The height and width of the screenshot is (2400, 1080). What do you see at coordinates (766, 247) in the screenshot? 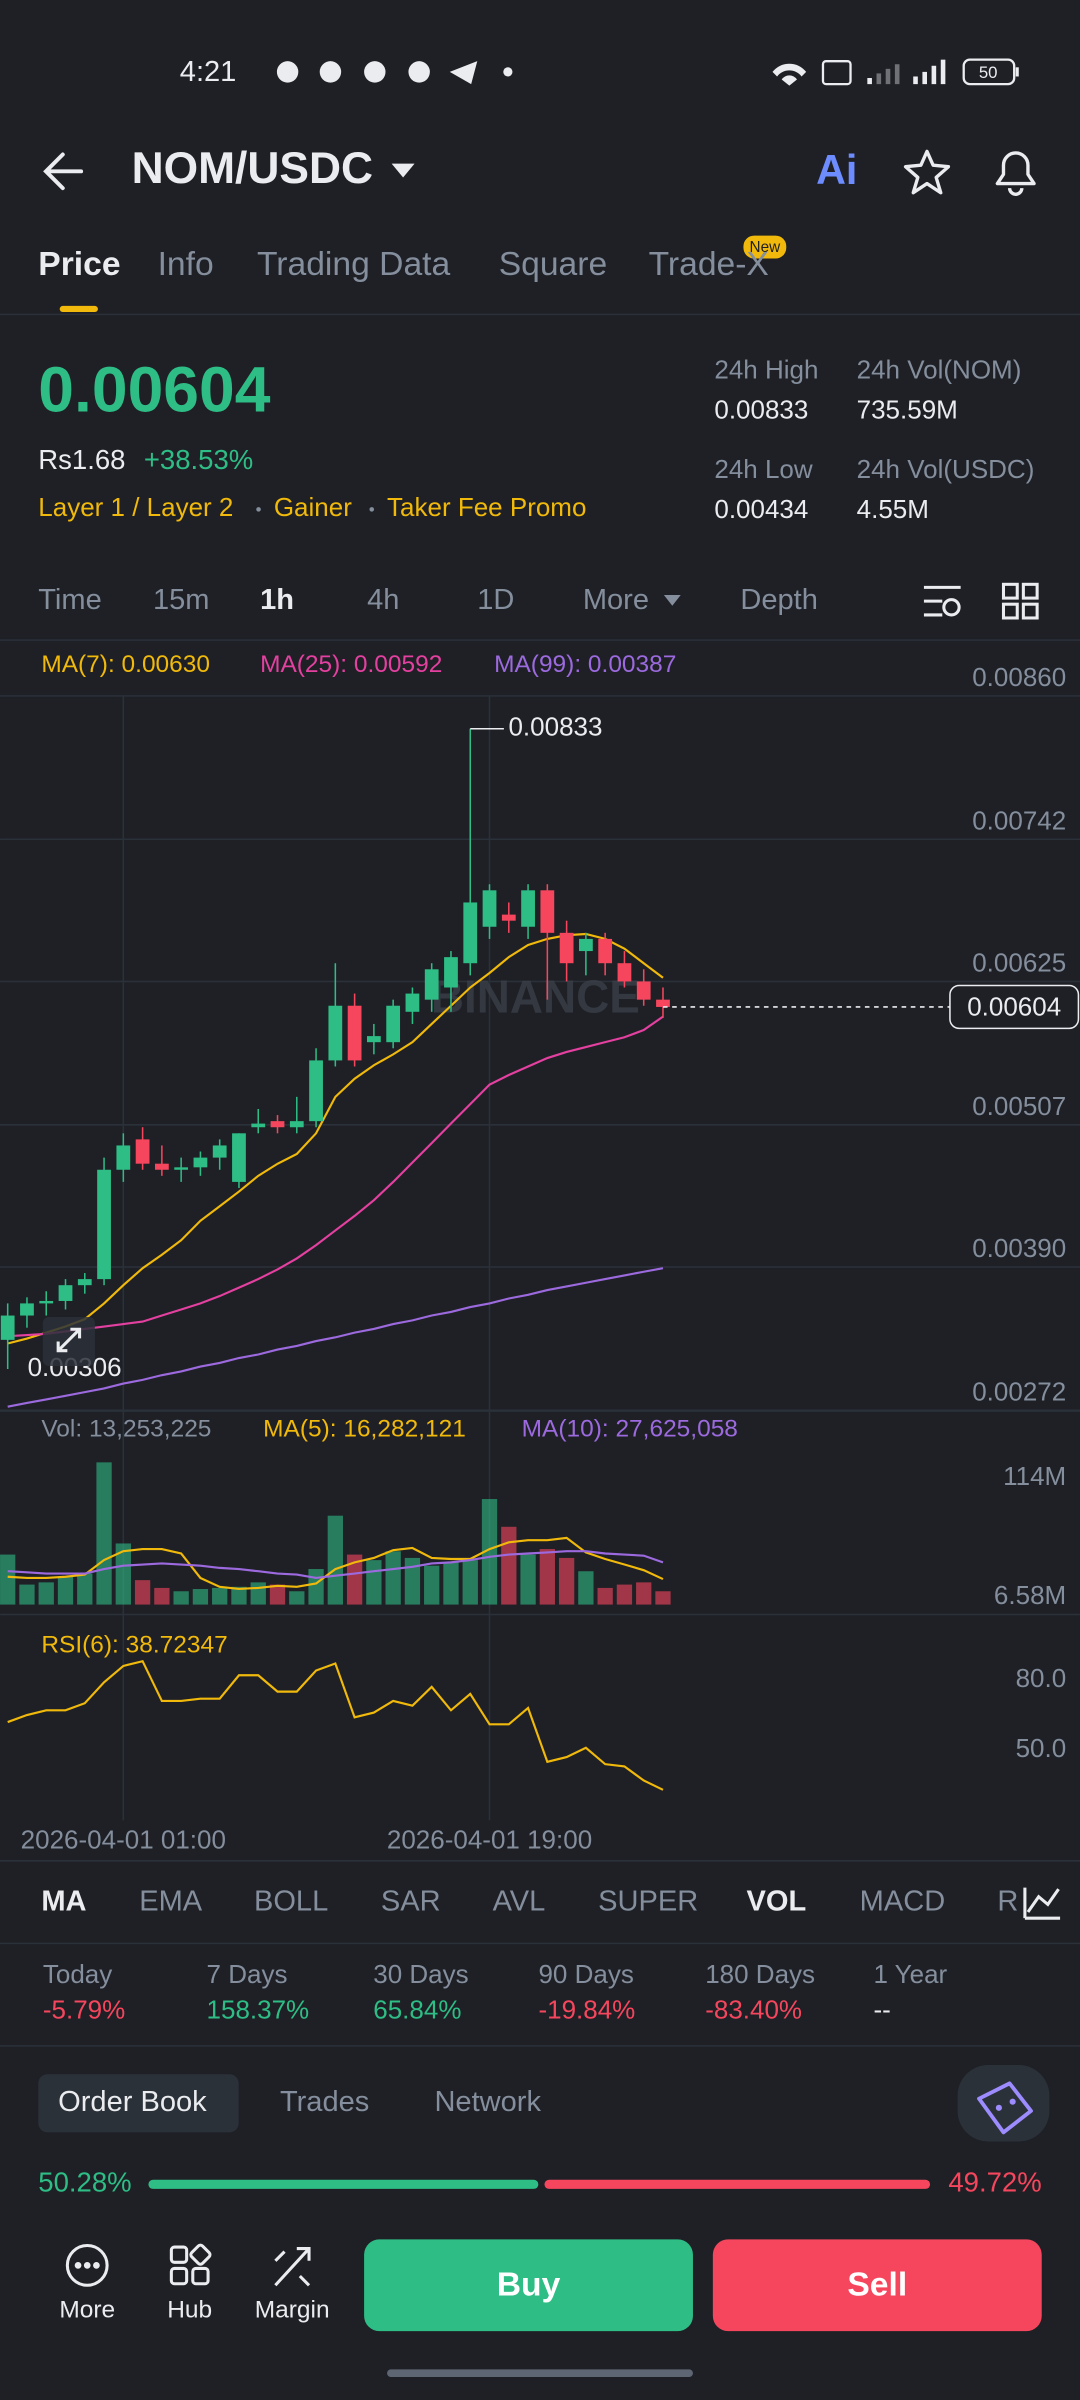
I see `tab-badge: New` at bounding box center [766, 247].